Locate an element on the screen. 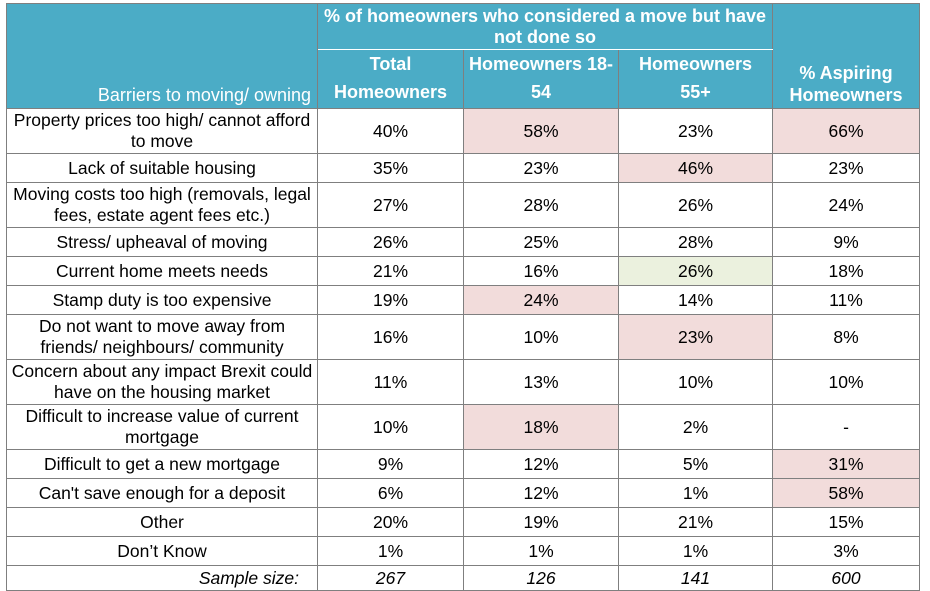 Image resolution: width=930 pixels, height=591 pixels. table-row: Current home meets needs 21% 16% 26% 18% is located at coordinates (463, 271).